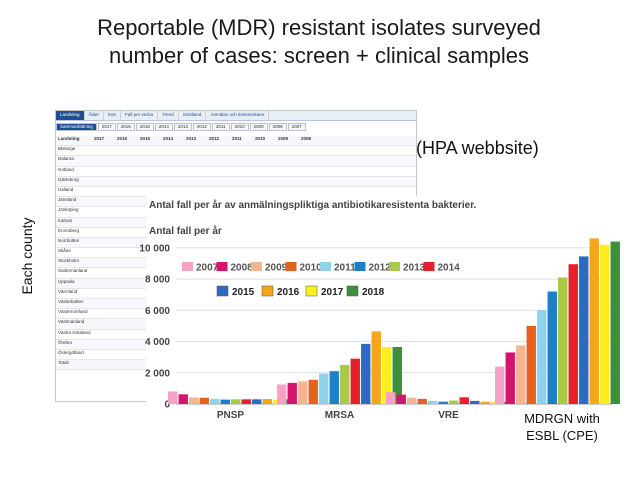  Describe the element at coordinates (562, 427) in the screenshot. I see `mdrgn-label: MDRGN with ESBL (CPE)` at that location.